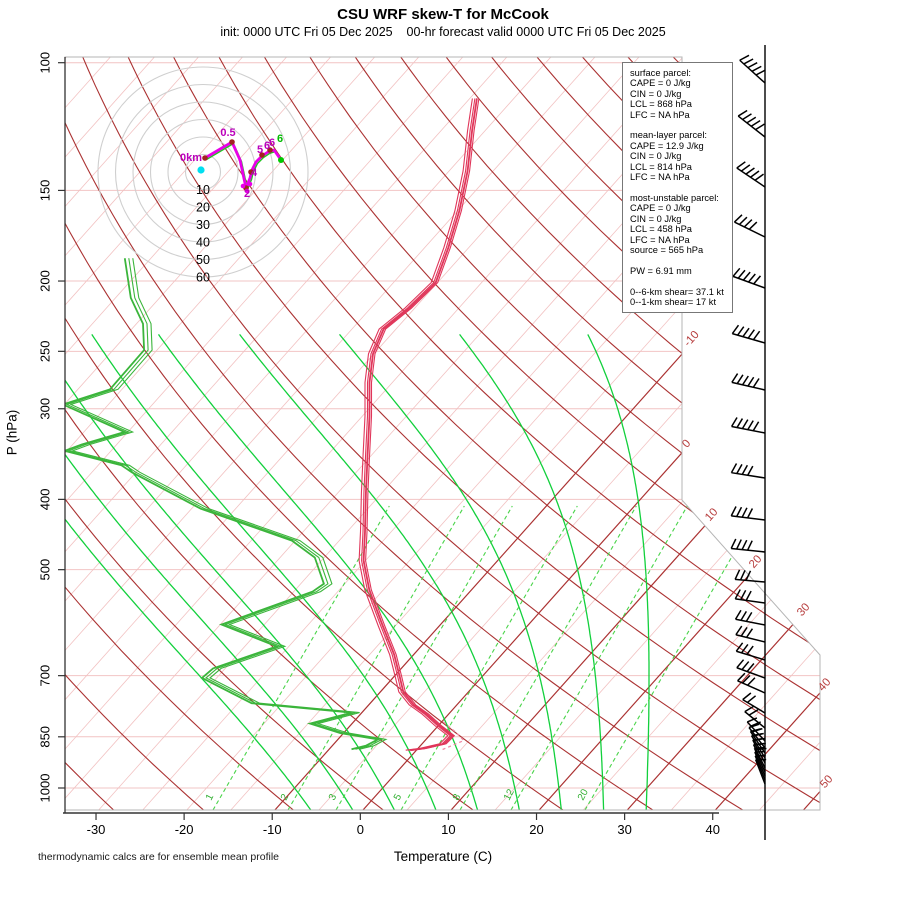  Describe the element at coordinates (210, 797) in the screenshot. I see `svg-text: 1` at that location.